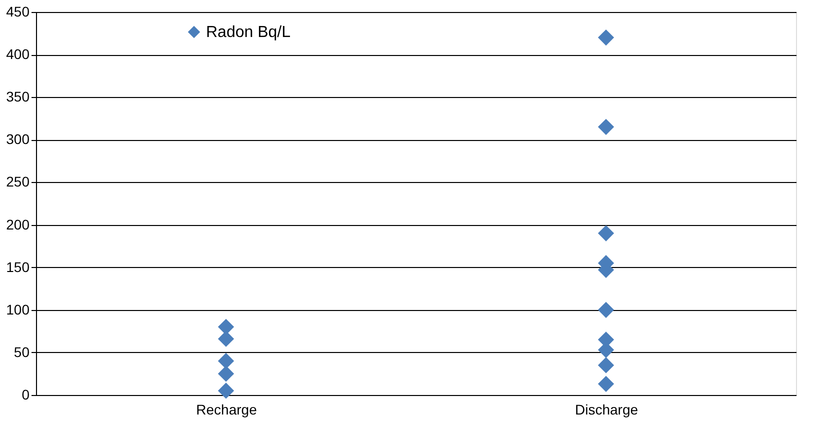 The image size is (827, 441). What do you see at coordinates (18, 224) in the screenshot?
I see `y-tick-label: 200` at bounding box center [18, 224].